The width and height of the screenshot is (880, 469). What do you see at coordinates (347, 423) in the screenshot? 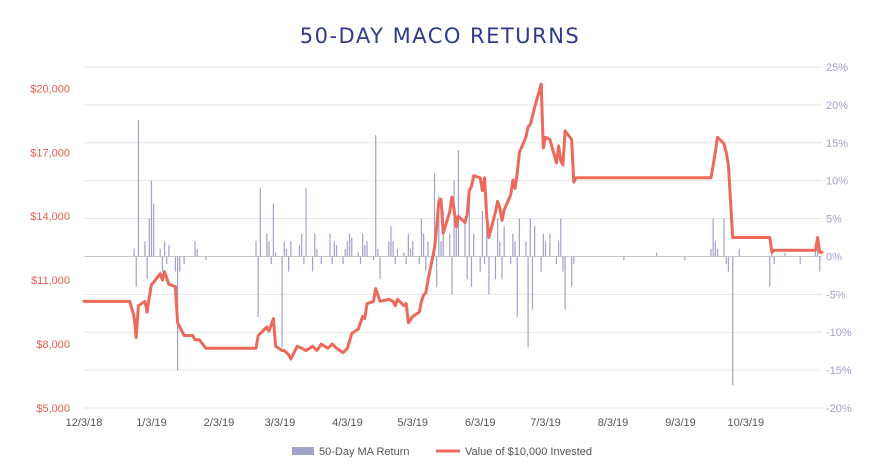
I see `x-axis-tick: 4/3/19` at bounding box center [347, 423].